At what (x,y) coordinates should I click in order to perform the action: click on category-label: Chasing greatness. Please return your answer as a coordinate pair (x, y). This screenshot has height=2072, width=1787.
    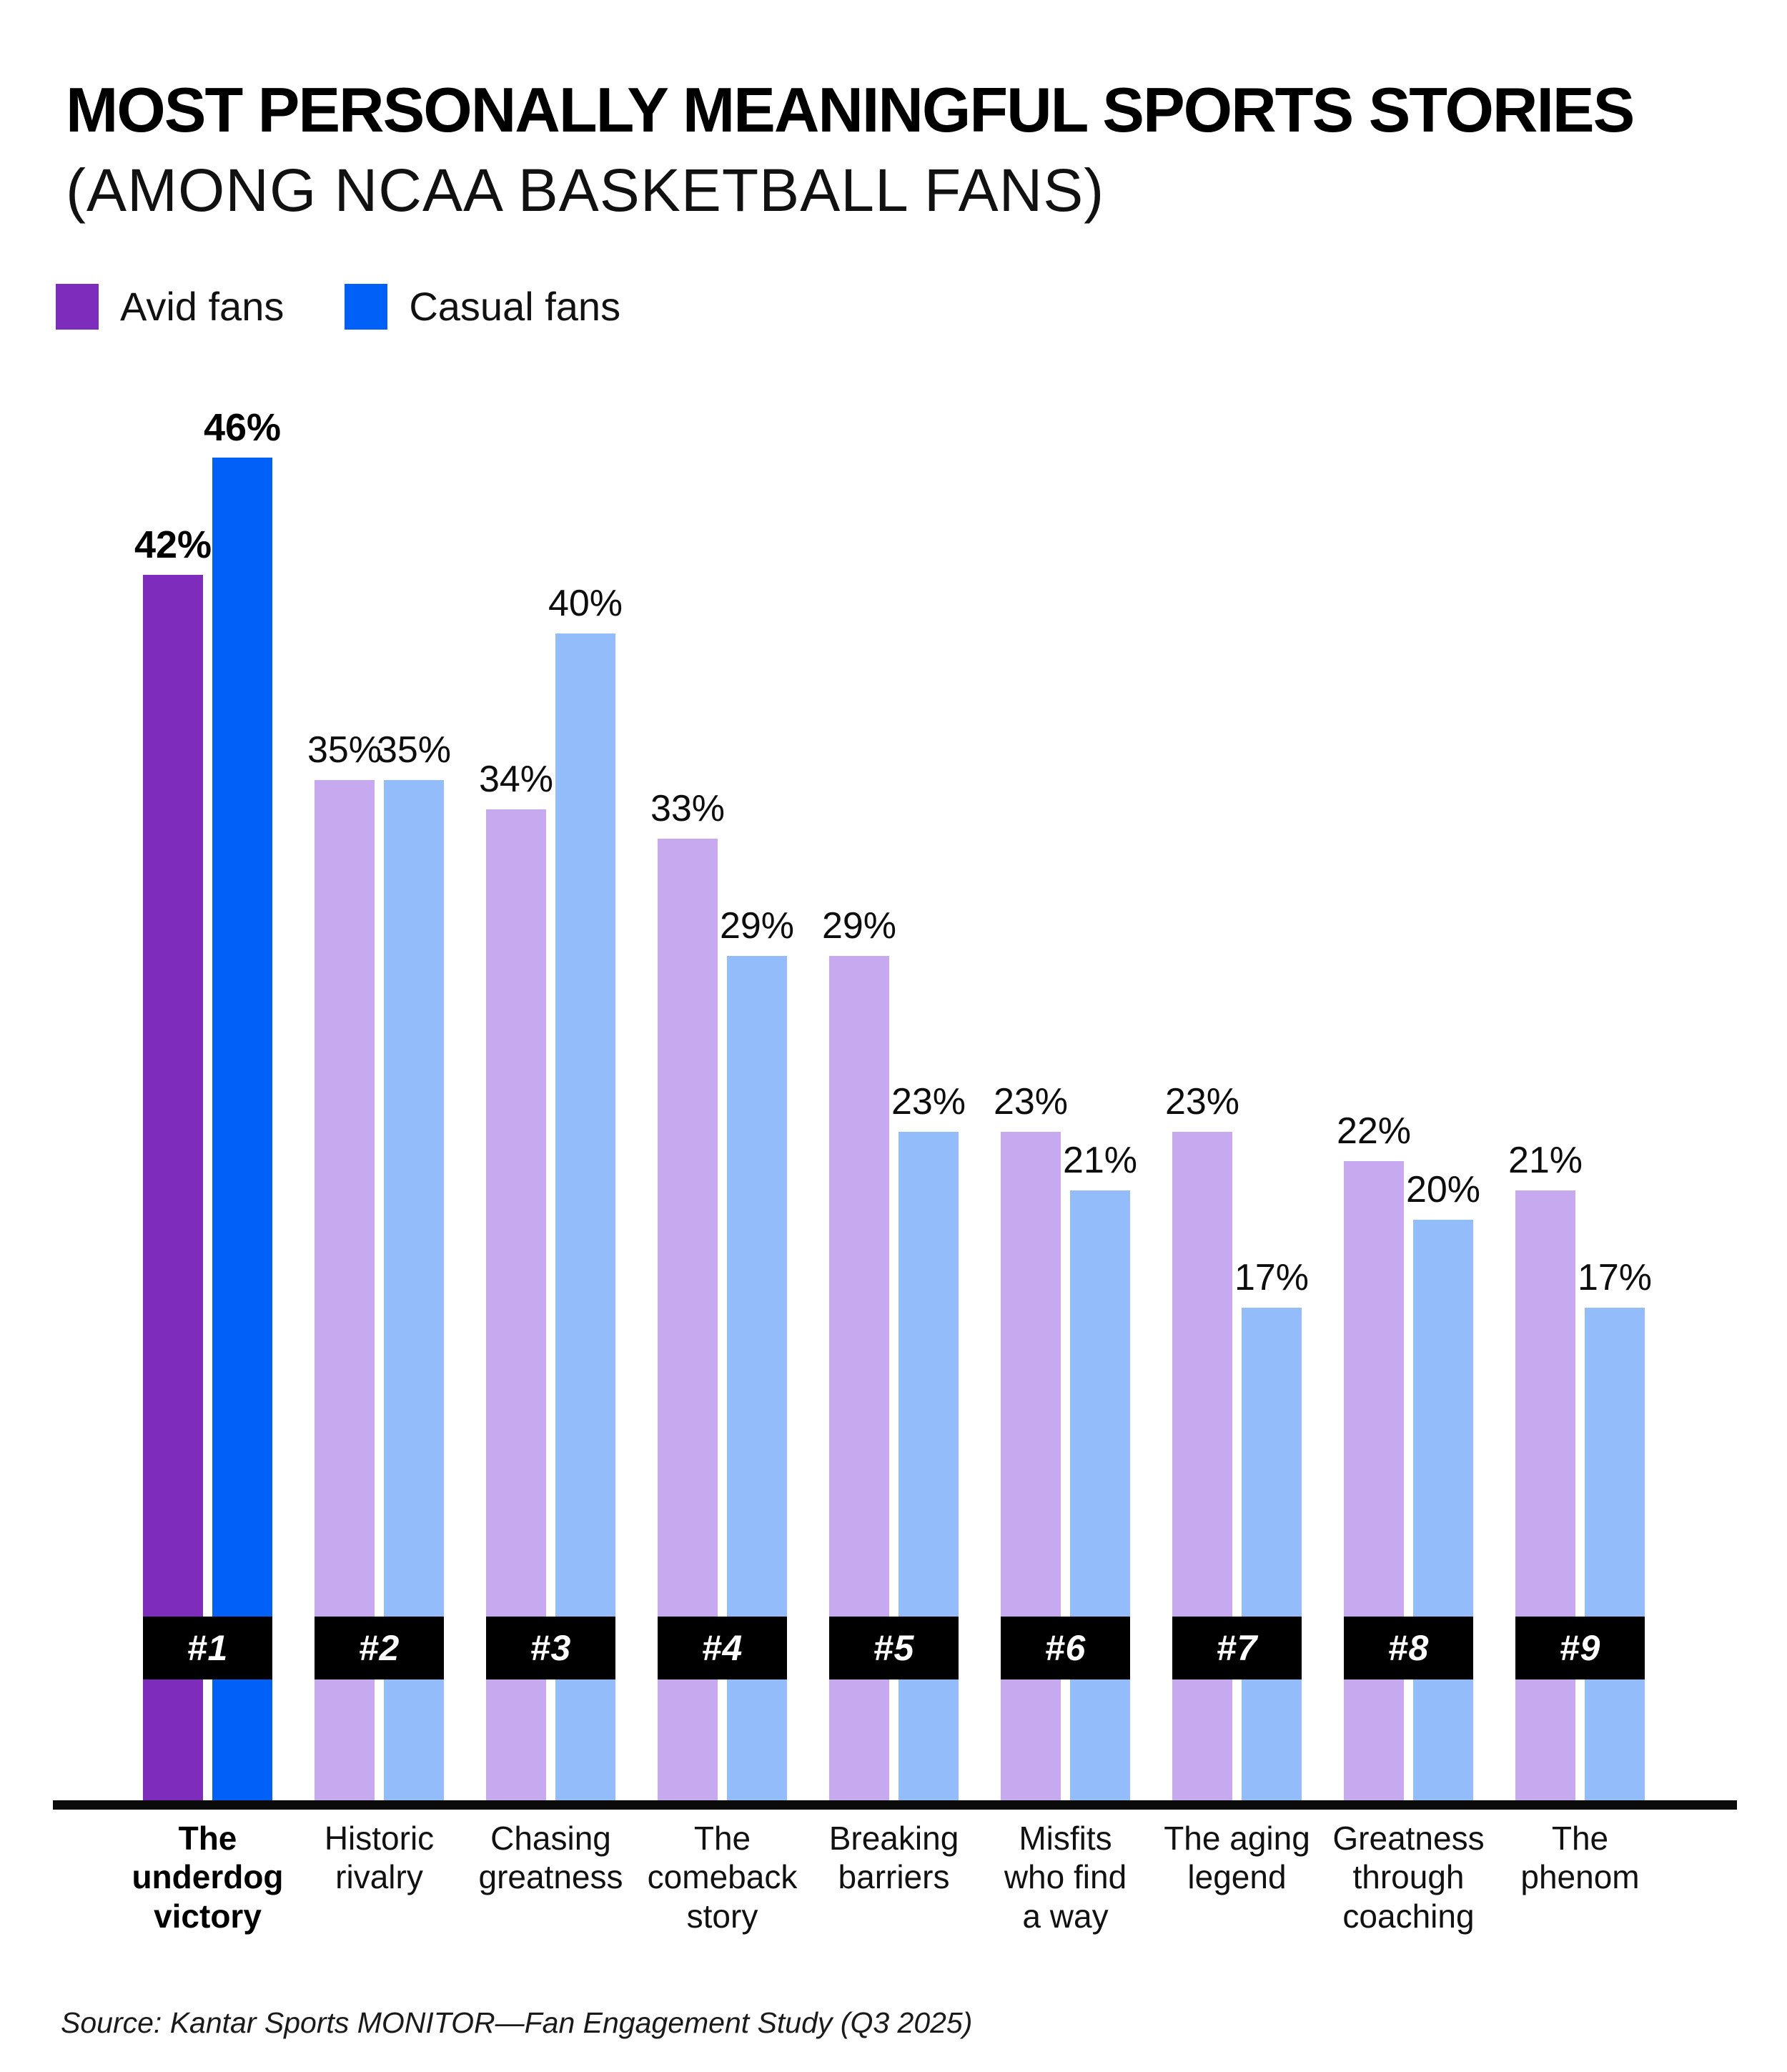
    Looking at the image, I should click on (550, 1858).